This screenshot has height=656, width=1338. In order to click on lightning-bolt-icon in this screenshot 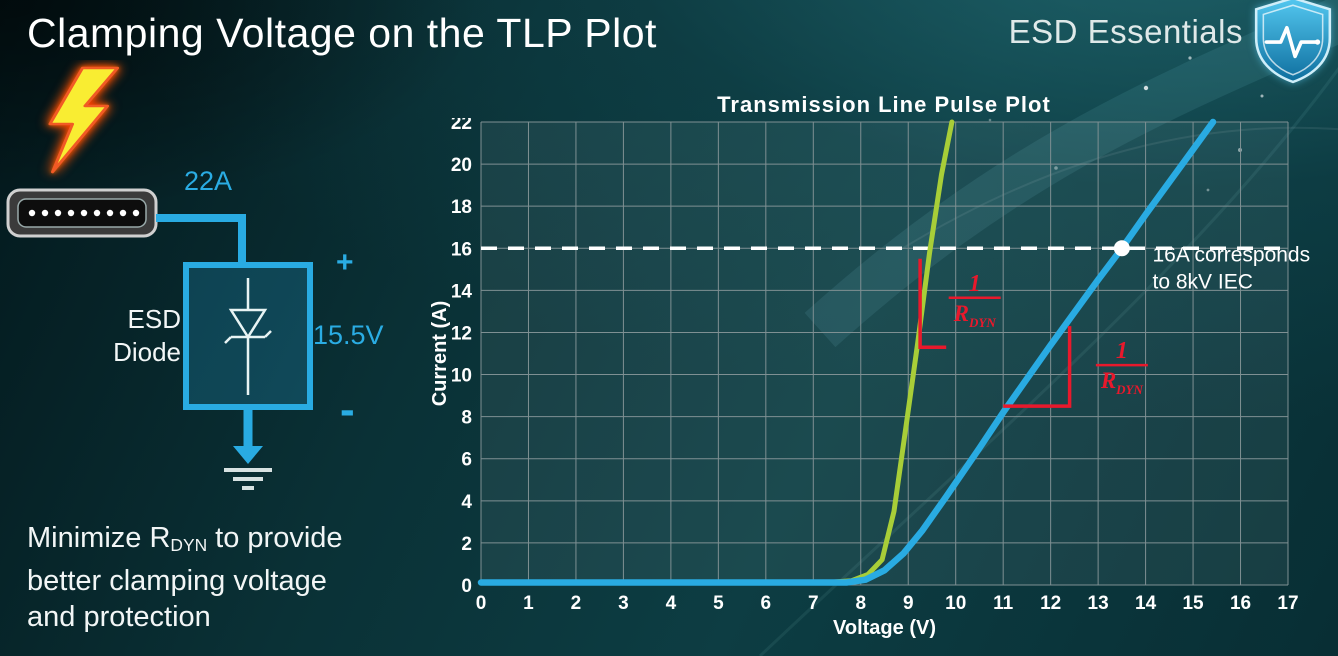, I will do `click(84, 120)`.